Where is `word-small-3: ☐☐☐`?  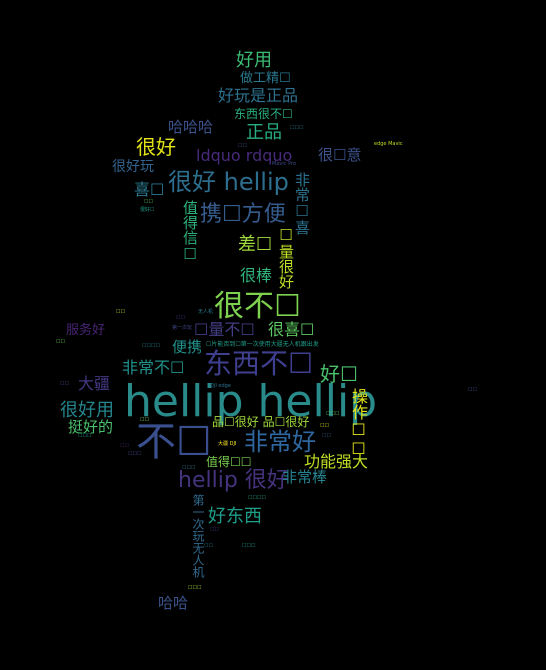 word-small-3: ☐☐☐ is located at coordinates (297, 128).